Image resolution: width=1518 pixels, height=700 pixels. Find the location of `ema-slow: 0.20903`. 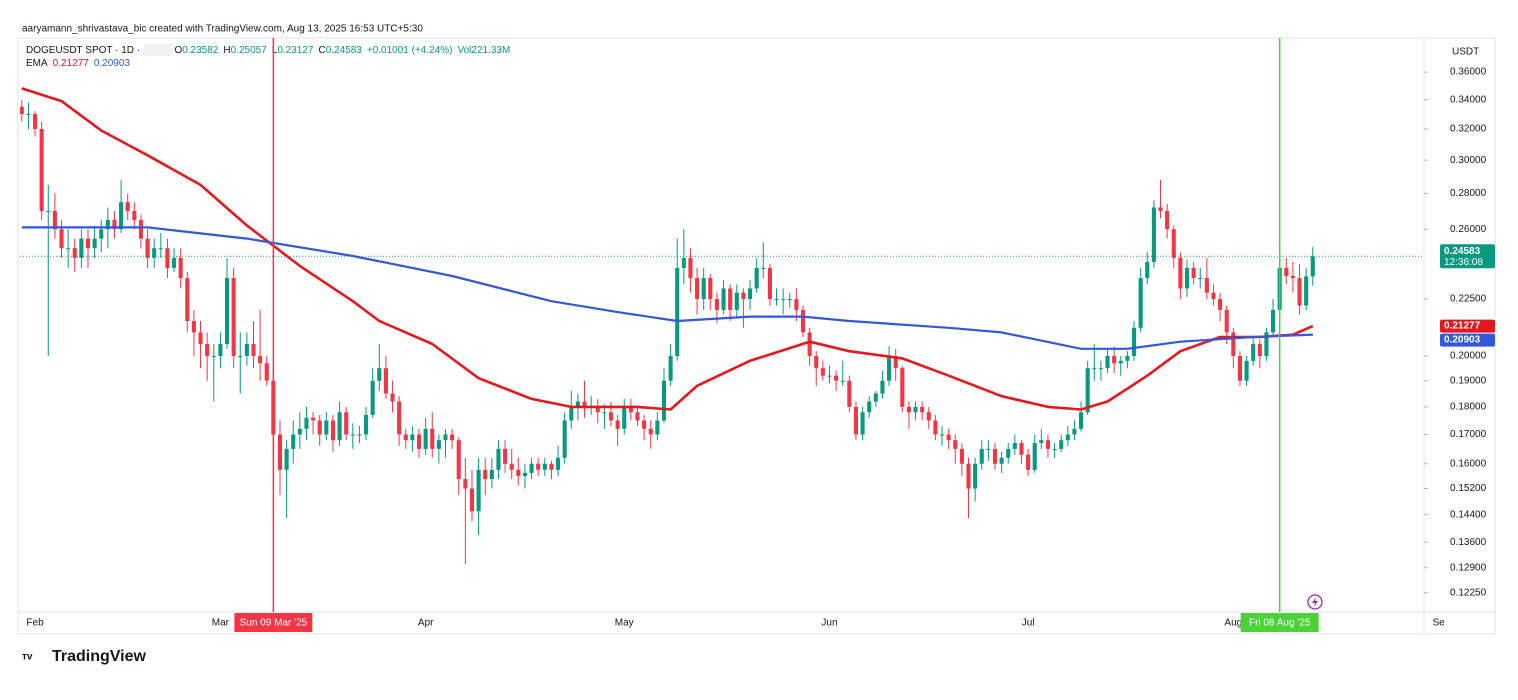

ema-slow: 0.20903 is located at coordinates (112, 63).